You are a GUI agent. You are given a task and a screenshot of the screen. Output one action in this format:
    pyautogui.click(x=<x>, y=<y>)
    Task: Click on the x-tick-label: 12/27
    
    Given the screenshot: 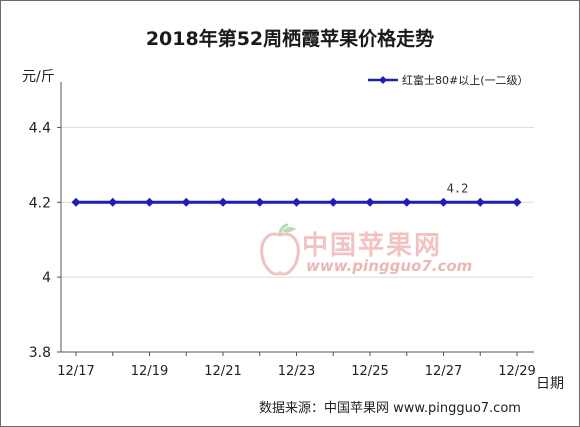 What is the action you would take?
    pyautogui.click(x=443, y=371)
    